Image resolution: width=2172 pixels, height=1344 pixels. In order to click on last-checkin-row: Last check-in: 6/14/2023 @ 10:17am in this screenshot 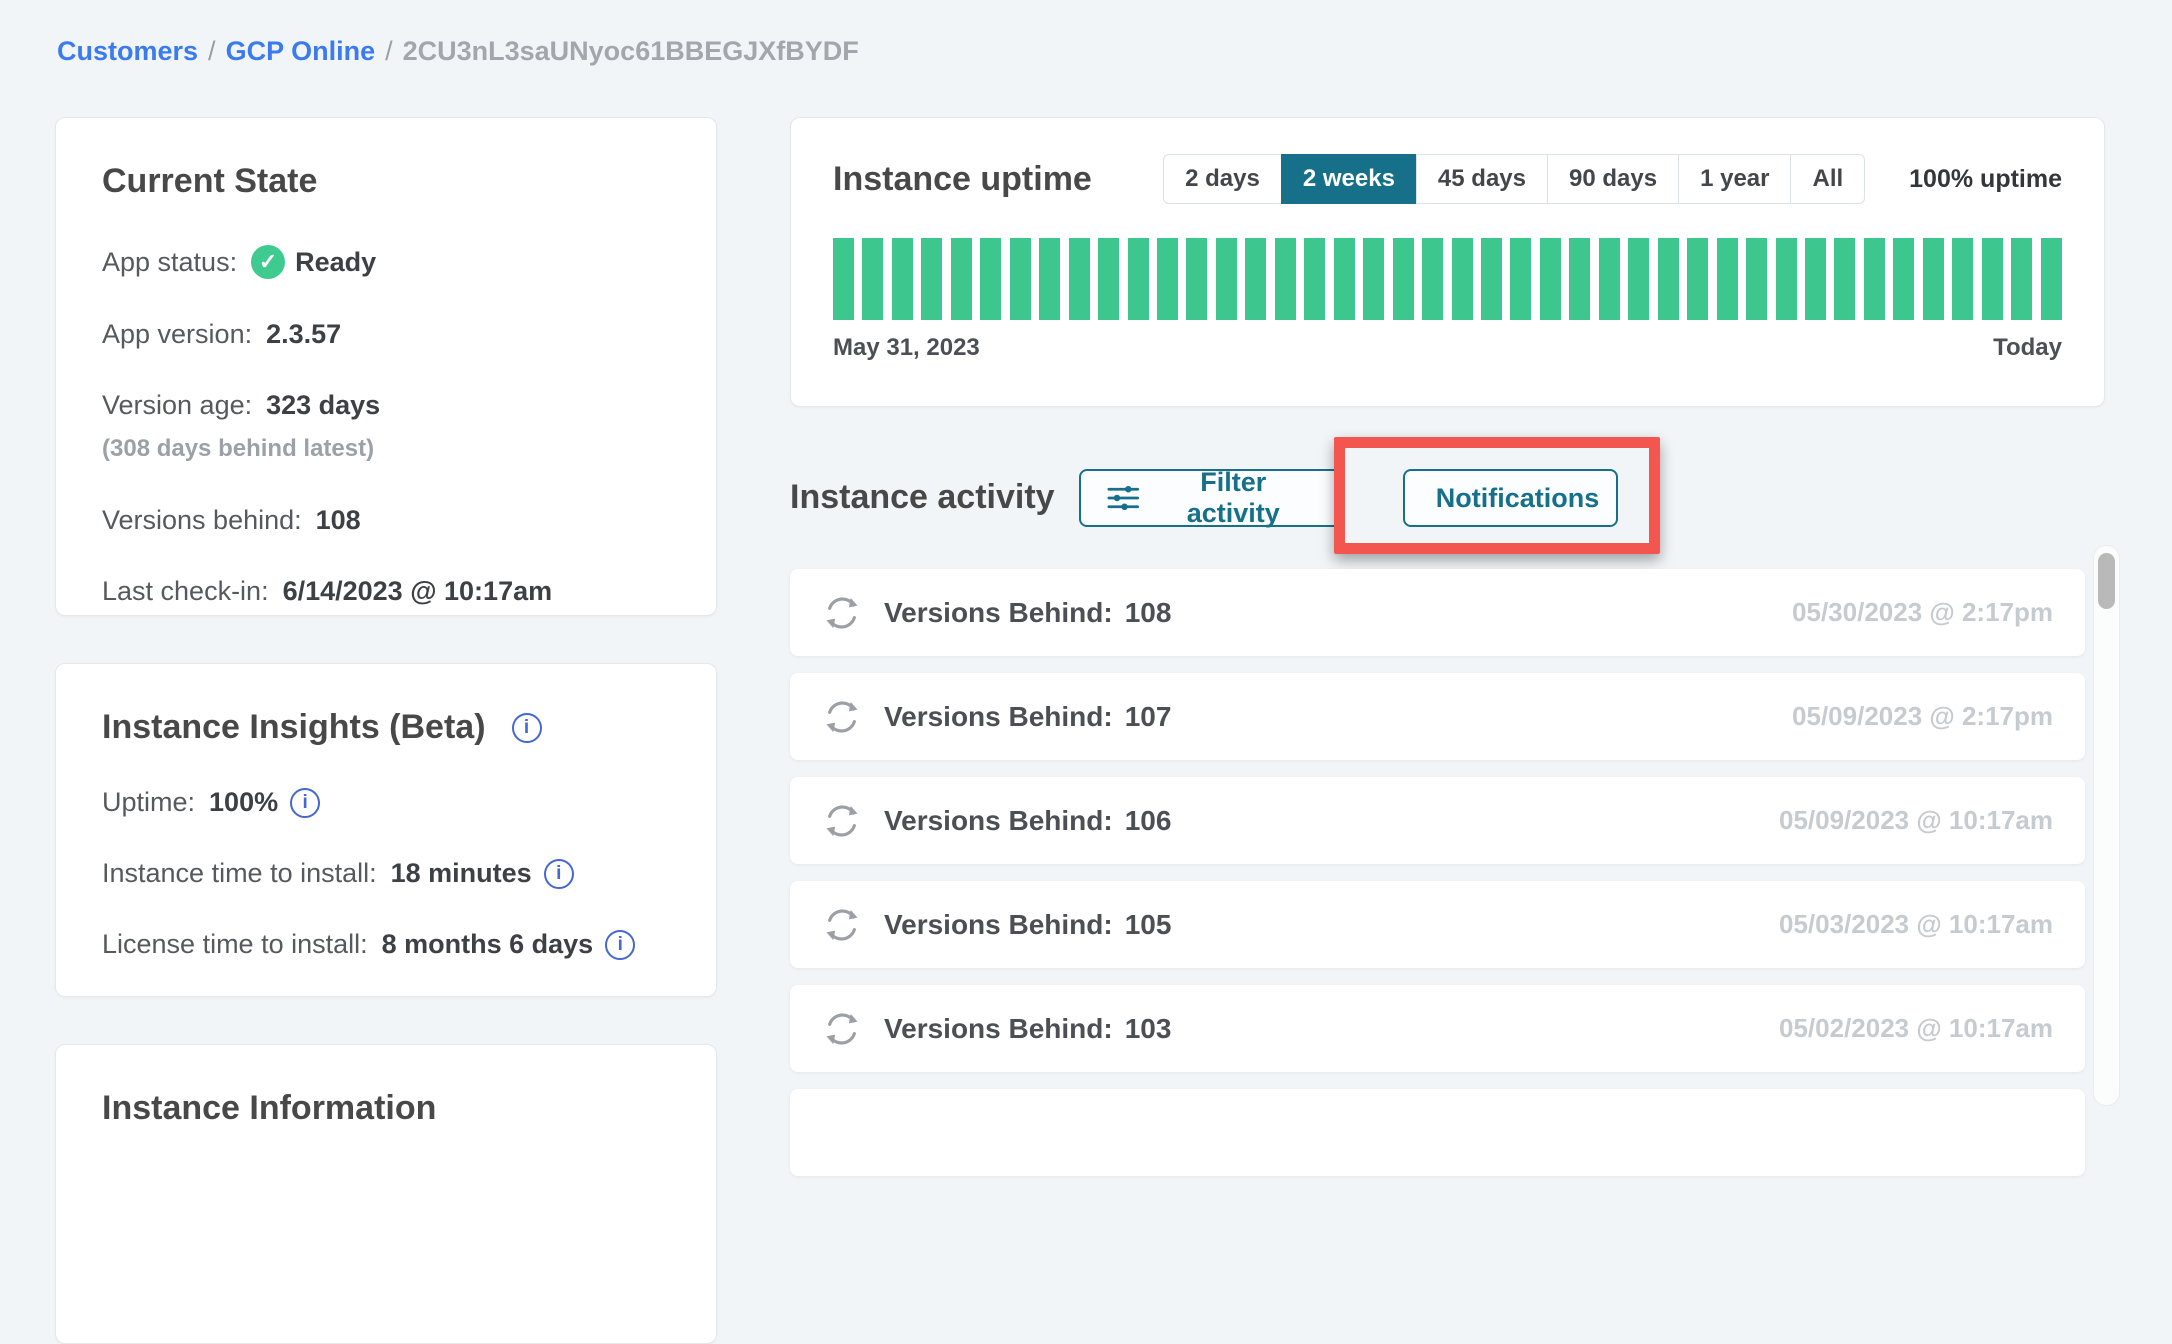, I will do `click(386, 591)`.